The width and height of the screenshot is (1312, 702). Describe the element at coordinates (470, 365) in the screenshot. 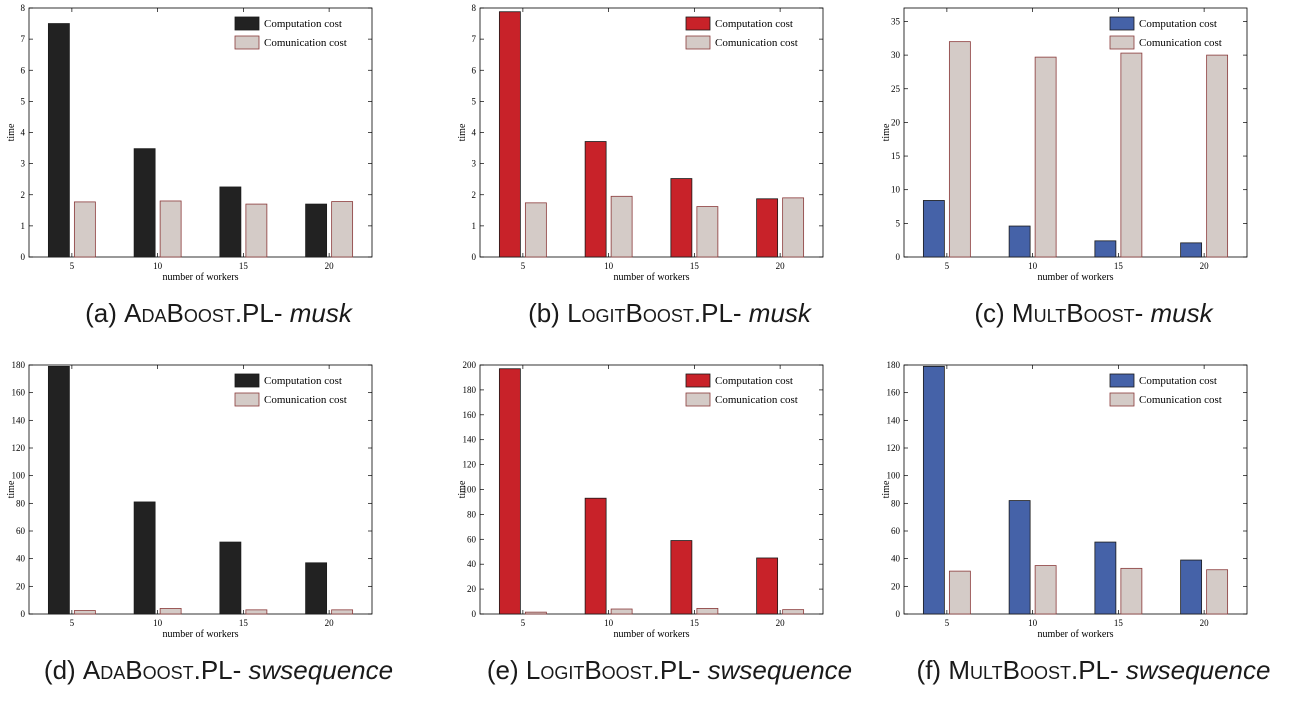

I see `y-tick-label: 200` at that location.